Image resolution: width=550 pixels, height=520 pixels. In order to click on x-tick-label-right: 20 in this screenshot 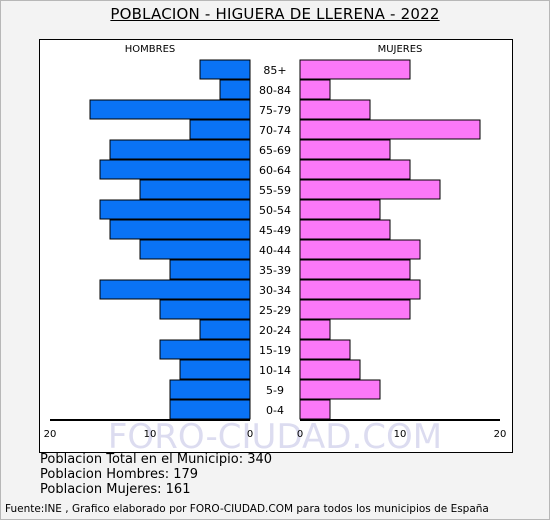, I will do `click(500, 434)`.